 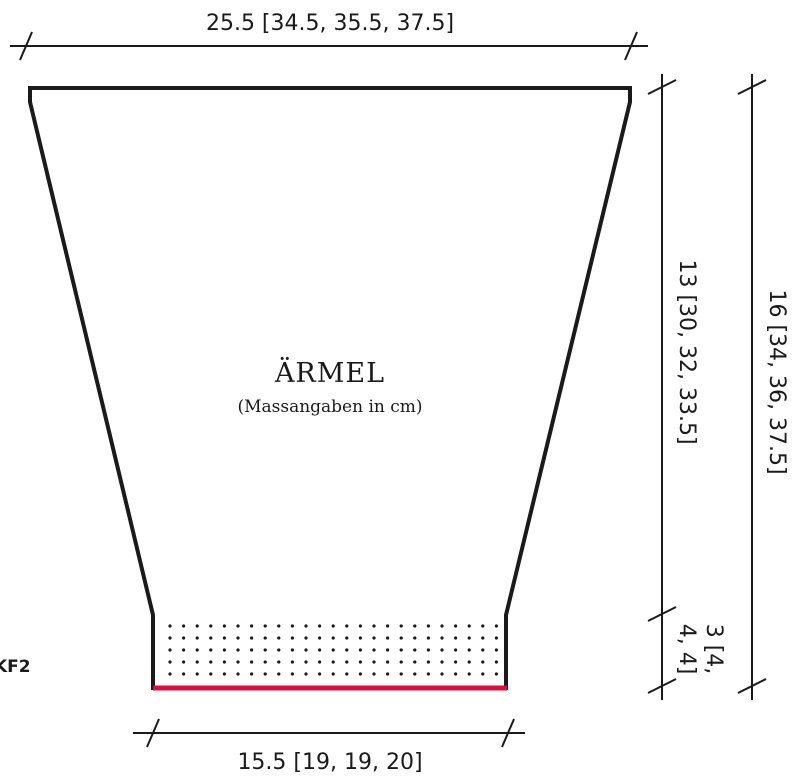 What do you see at coordinates (330, 23) in the screenshot?
I see `top-width-label: 25.5 [34.5, 35.5, 37.5]` at bounding box center [330, 23].